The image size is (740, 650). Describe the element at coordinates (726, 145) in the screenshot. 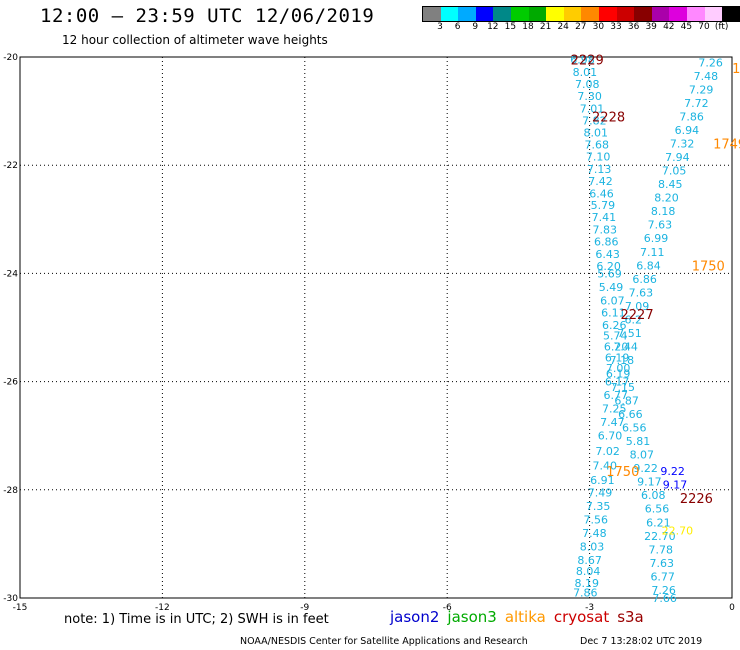

I see `pass-time-label: 1749` at that location.